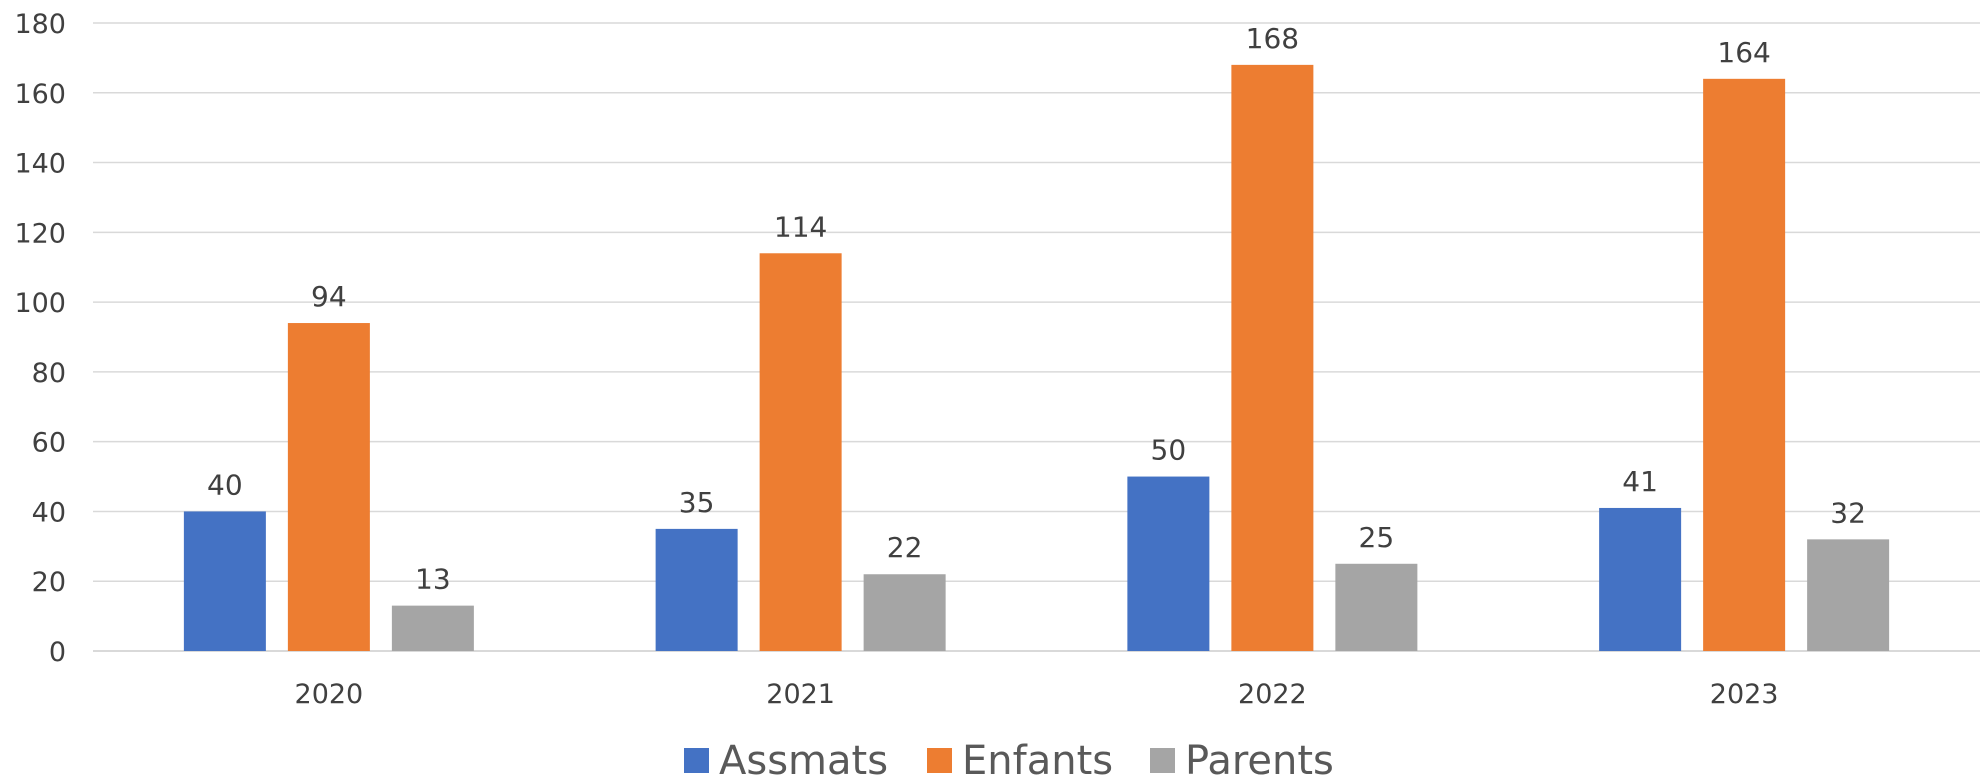 This screenshot has width=1980, height=780. Describe the element at coordinates (939, 760) in the screenshot. I see `legend-swatch-enfants` at that location.